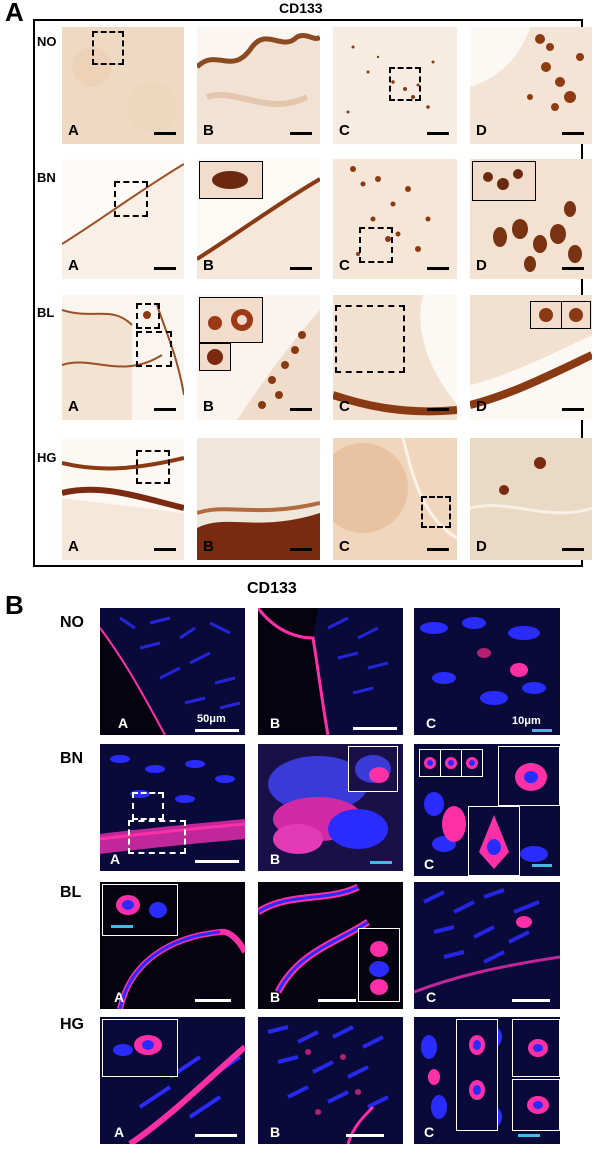 This screenshot has height=1161, width=596. What do you see at coordinates (258, 499) in the screenshot?
I see `ihc-hg-b: B` at bounding box center [258, 499].